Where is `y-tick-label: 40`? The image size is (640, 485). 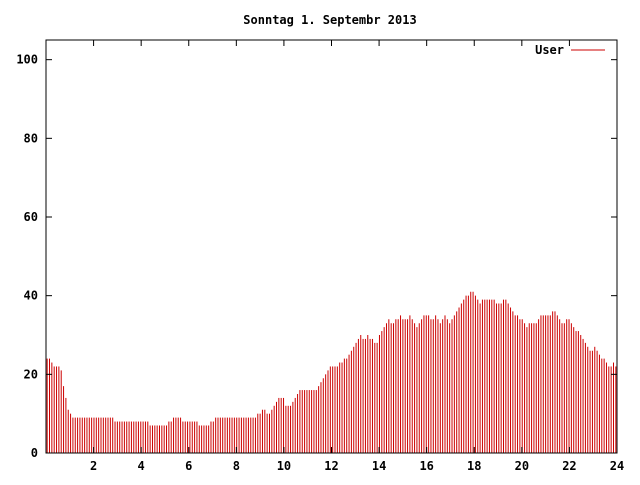
y-tick-label: 40 is located at coordinates (31, 296).